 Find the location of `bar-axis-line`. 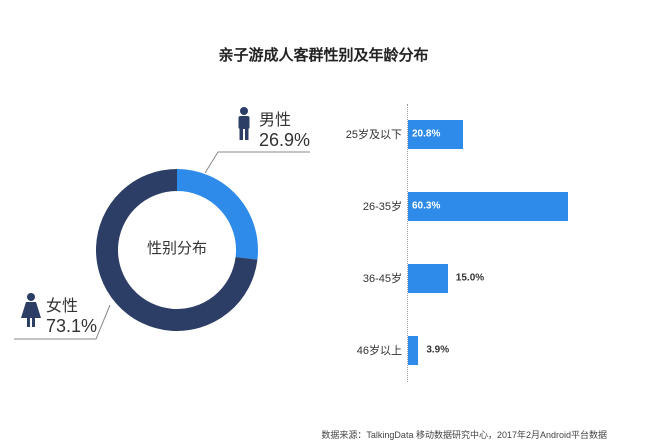

bar-axis-line is located at coordinates (408, 243).